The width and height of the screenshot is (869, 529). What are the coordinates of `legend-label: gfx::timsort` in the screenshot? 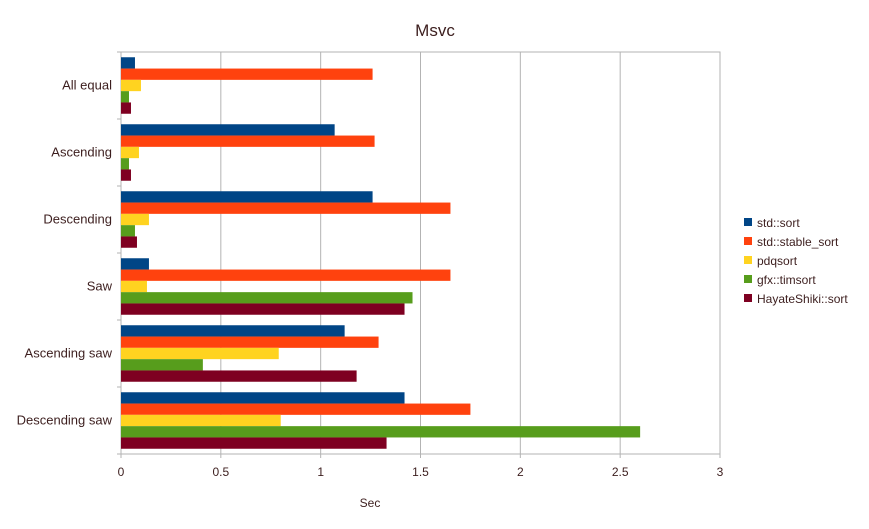 It's located at (786, 280).